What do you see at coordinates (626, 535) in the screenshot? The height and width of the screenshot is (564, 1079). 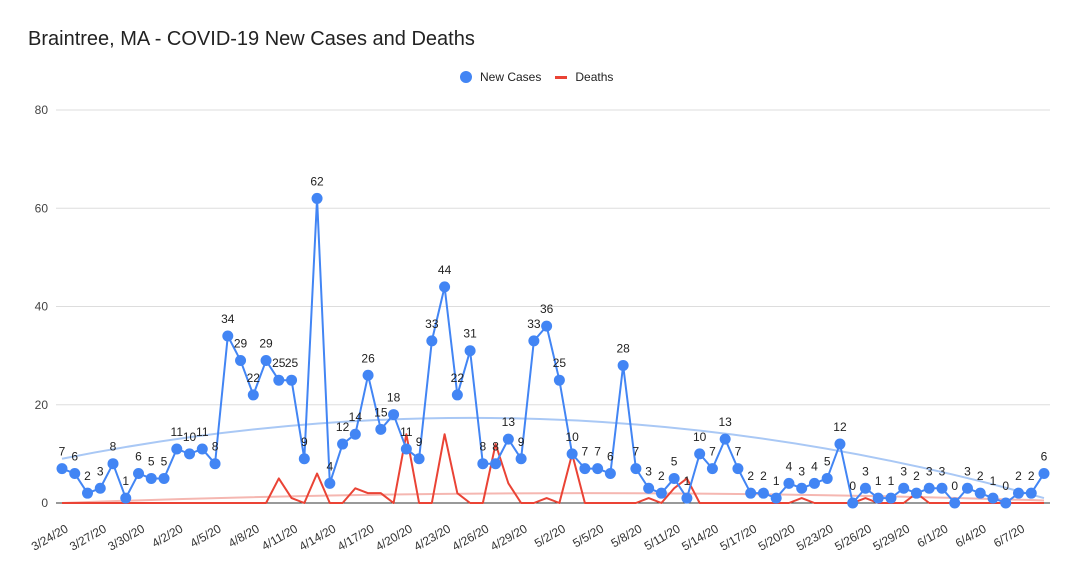 I see `x-tick-label: 5/8/20` at bounding box center [626, 535].